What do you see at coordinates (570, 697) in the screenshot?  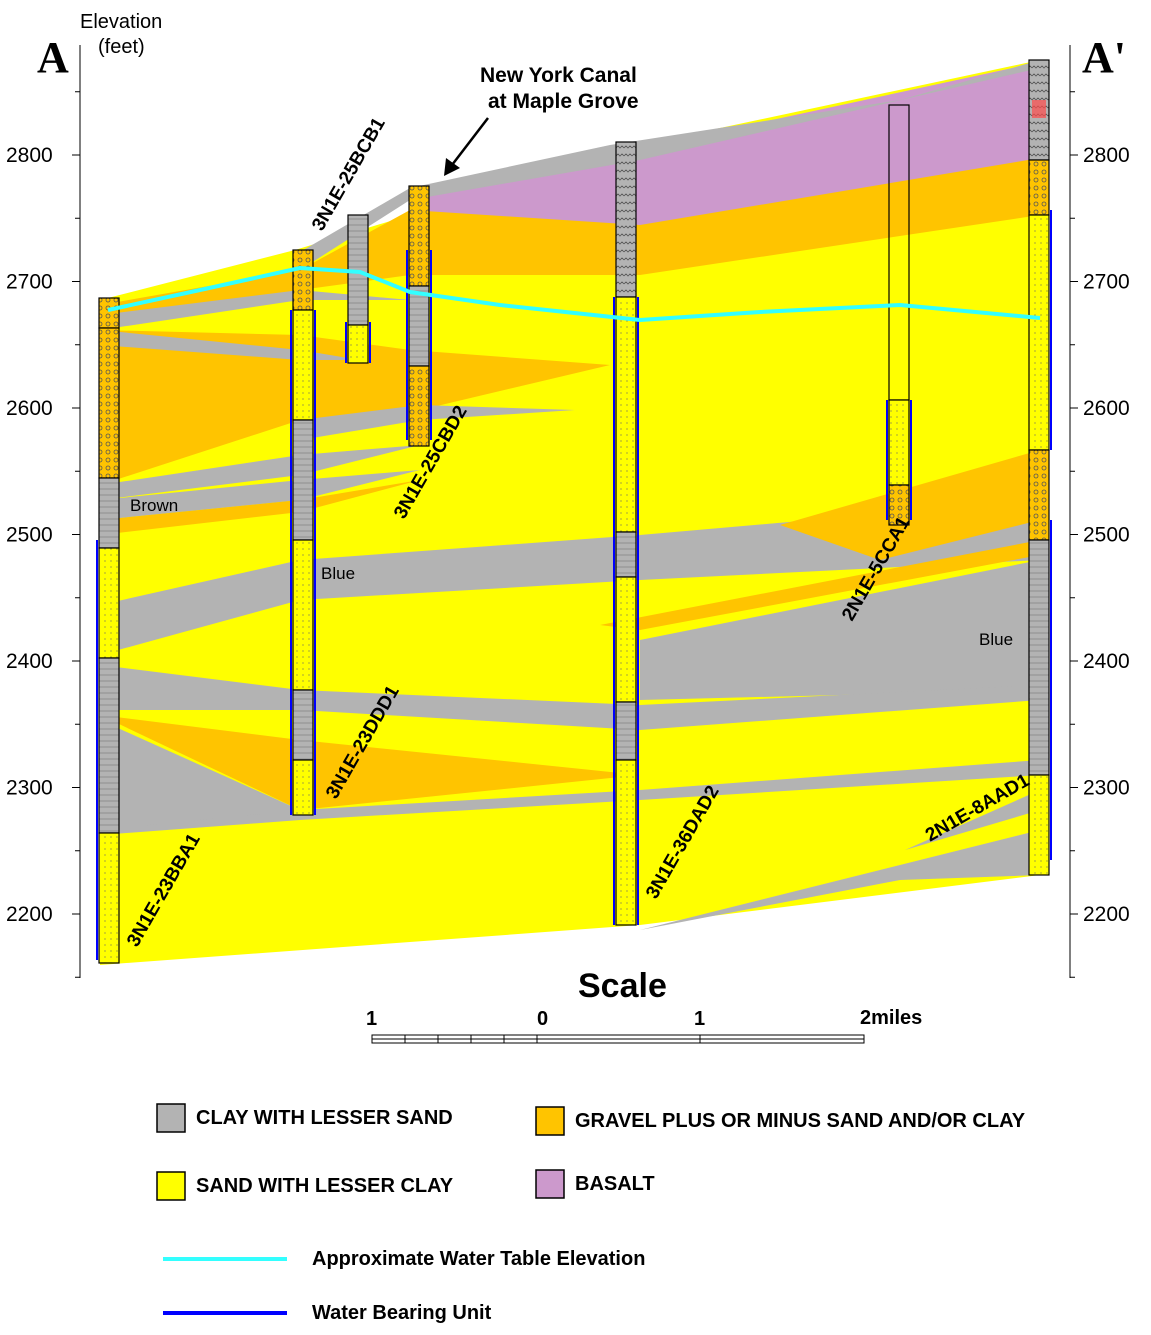 I see `clay-lower-left` at bounding box center [570, 697].